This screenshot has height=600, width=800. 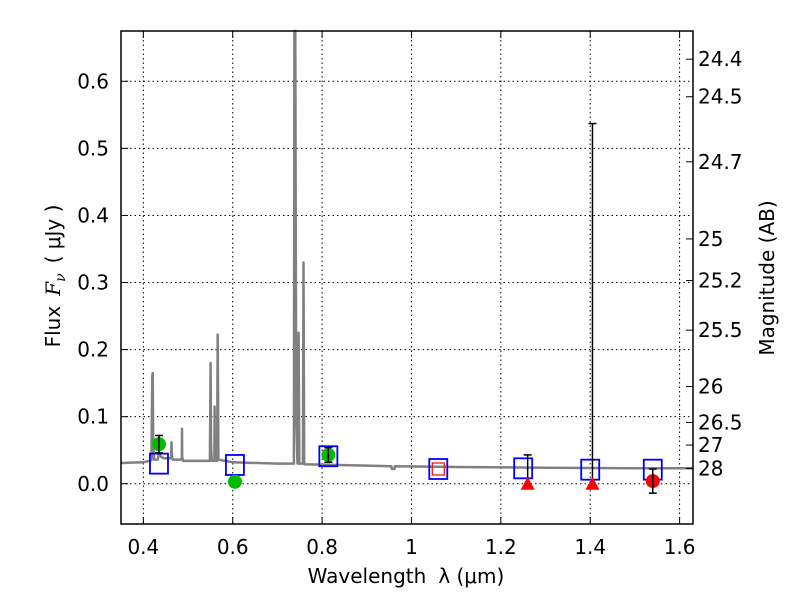 What do you see at coordinates (93, 215) in the screenshot?
I see `y-tick-label: 0.4` at bounding box center [93, 215].